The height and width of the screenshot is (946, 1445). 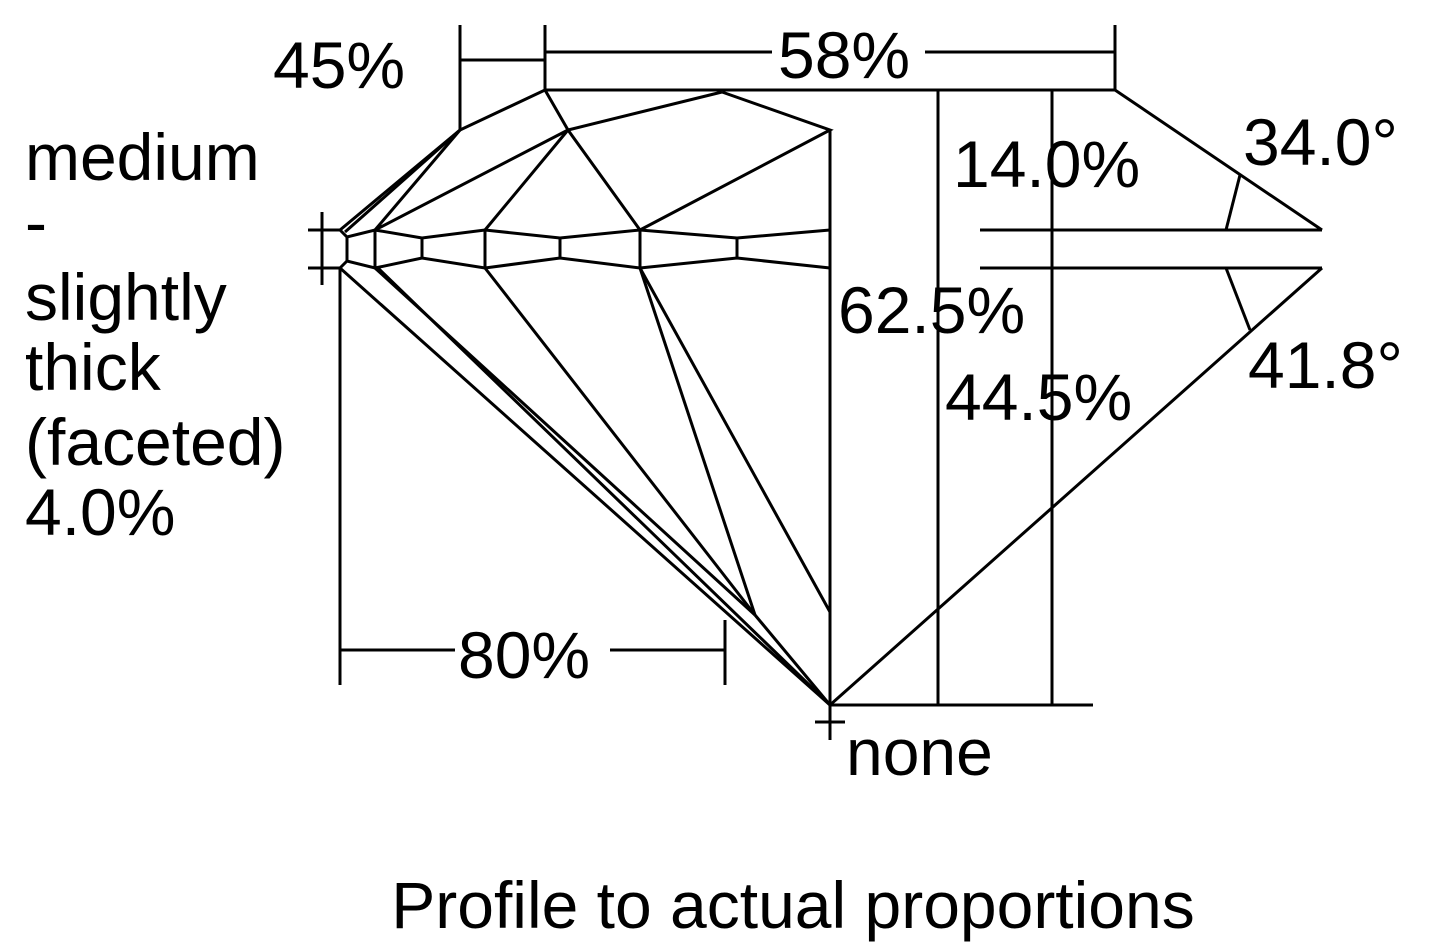 What do you see at coordinates (142, 157) in the screenshot?
I see `girdle-line: medium` at bounding box center [142, 157].